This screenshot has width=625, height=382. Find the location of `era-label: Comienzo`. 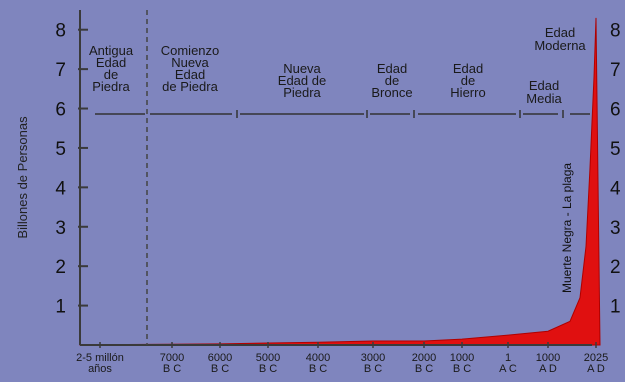

era-label: Comienzo is located at coordinates (190, 50).